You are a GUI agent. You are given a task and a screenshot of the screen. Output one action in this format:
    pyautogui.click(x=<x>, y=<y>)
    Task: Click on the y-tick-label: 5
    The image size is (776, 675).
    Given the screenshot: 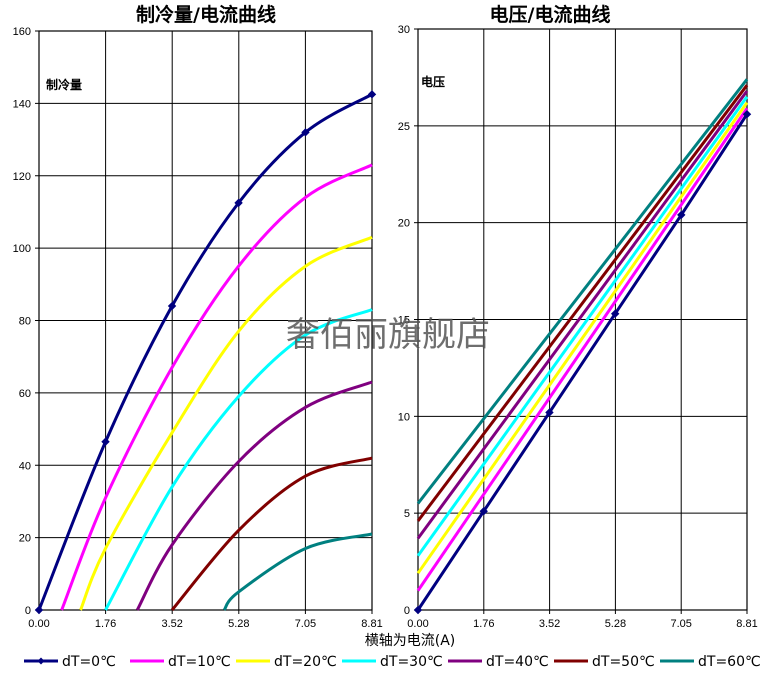 What is the action you would take?
    pyautogui.click(x=407, y=514)
    